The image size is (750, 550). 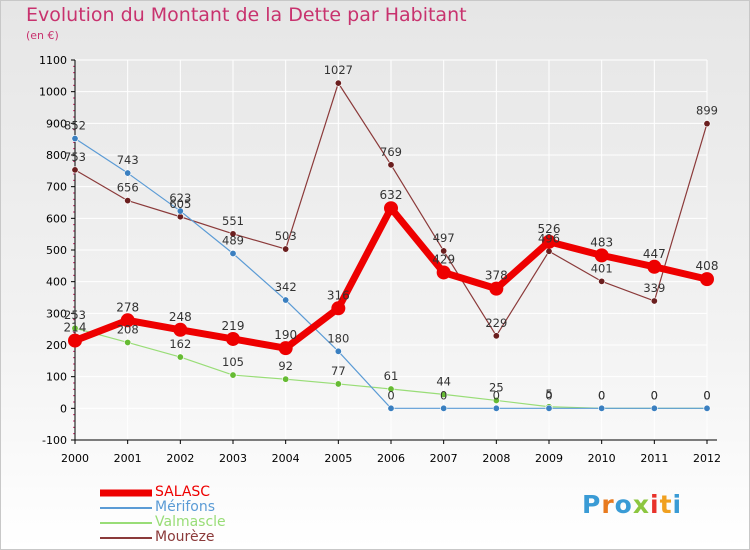 I want to click on x-tick-label: 2001, so click(x=128, y=458).